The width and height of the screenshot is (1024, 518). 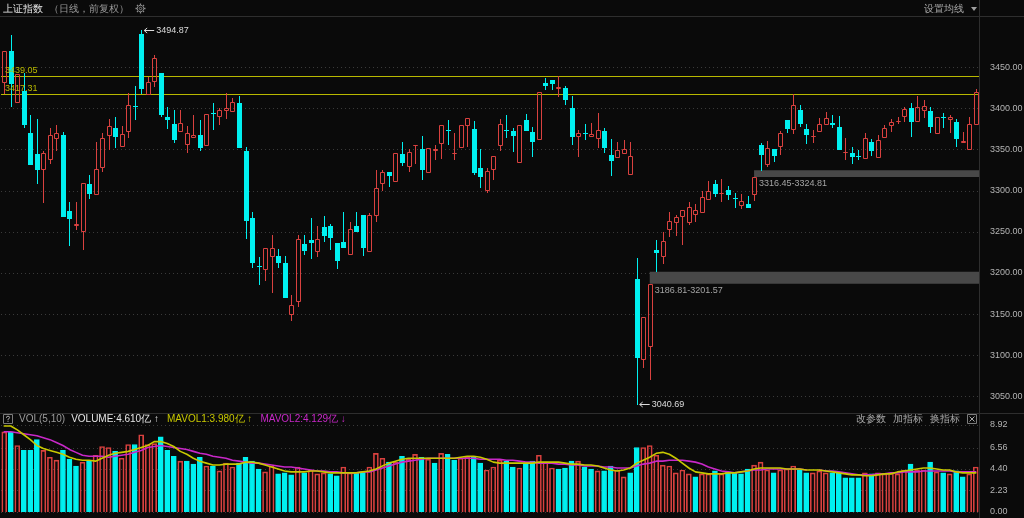 What do you see at coordinates (944, 8) in the screenshot?
I see `text: 设置均线` at bounding box center [944, 8].